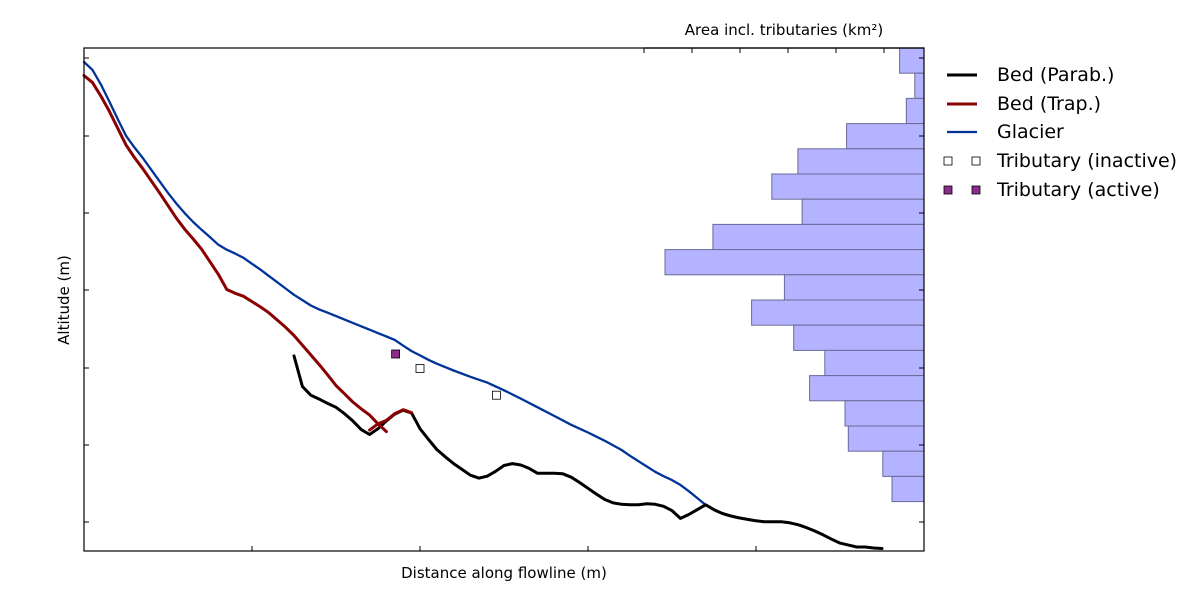 This screenshot has height=600, width=1200. What do you see at coordinates (64, 300) in the screenshot?
I see `y-axis-label: Altitude (m)` at bounding box center [64, 300].